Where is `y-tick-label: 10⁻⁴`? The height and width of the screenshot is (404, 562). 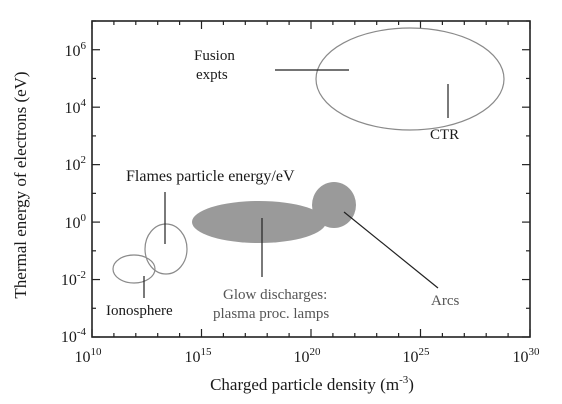 y-tick-label: 10⁻⁴ is located at coordinates (74, 336).